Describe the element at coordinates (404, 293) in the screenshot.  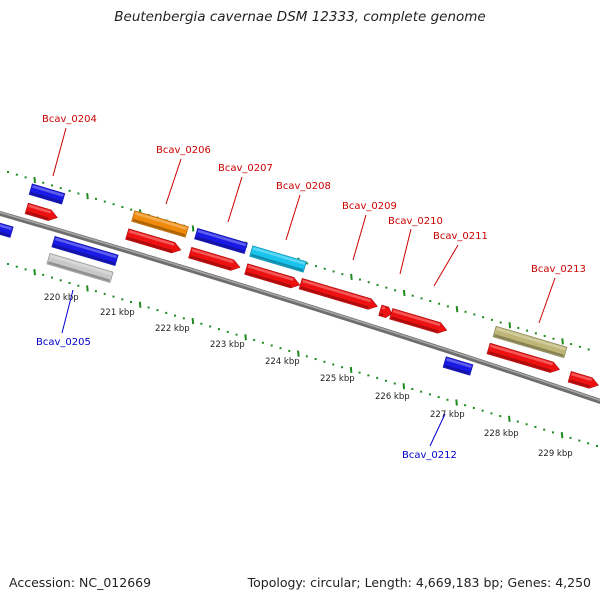
I see `outer-track-major-tick` at that location.